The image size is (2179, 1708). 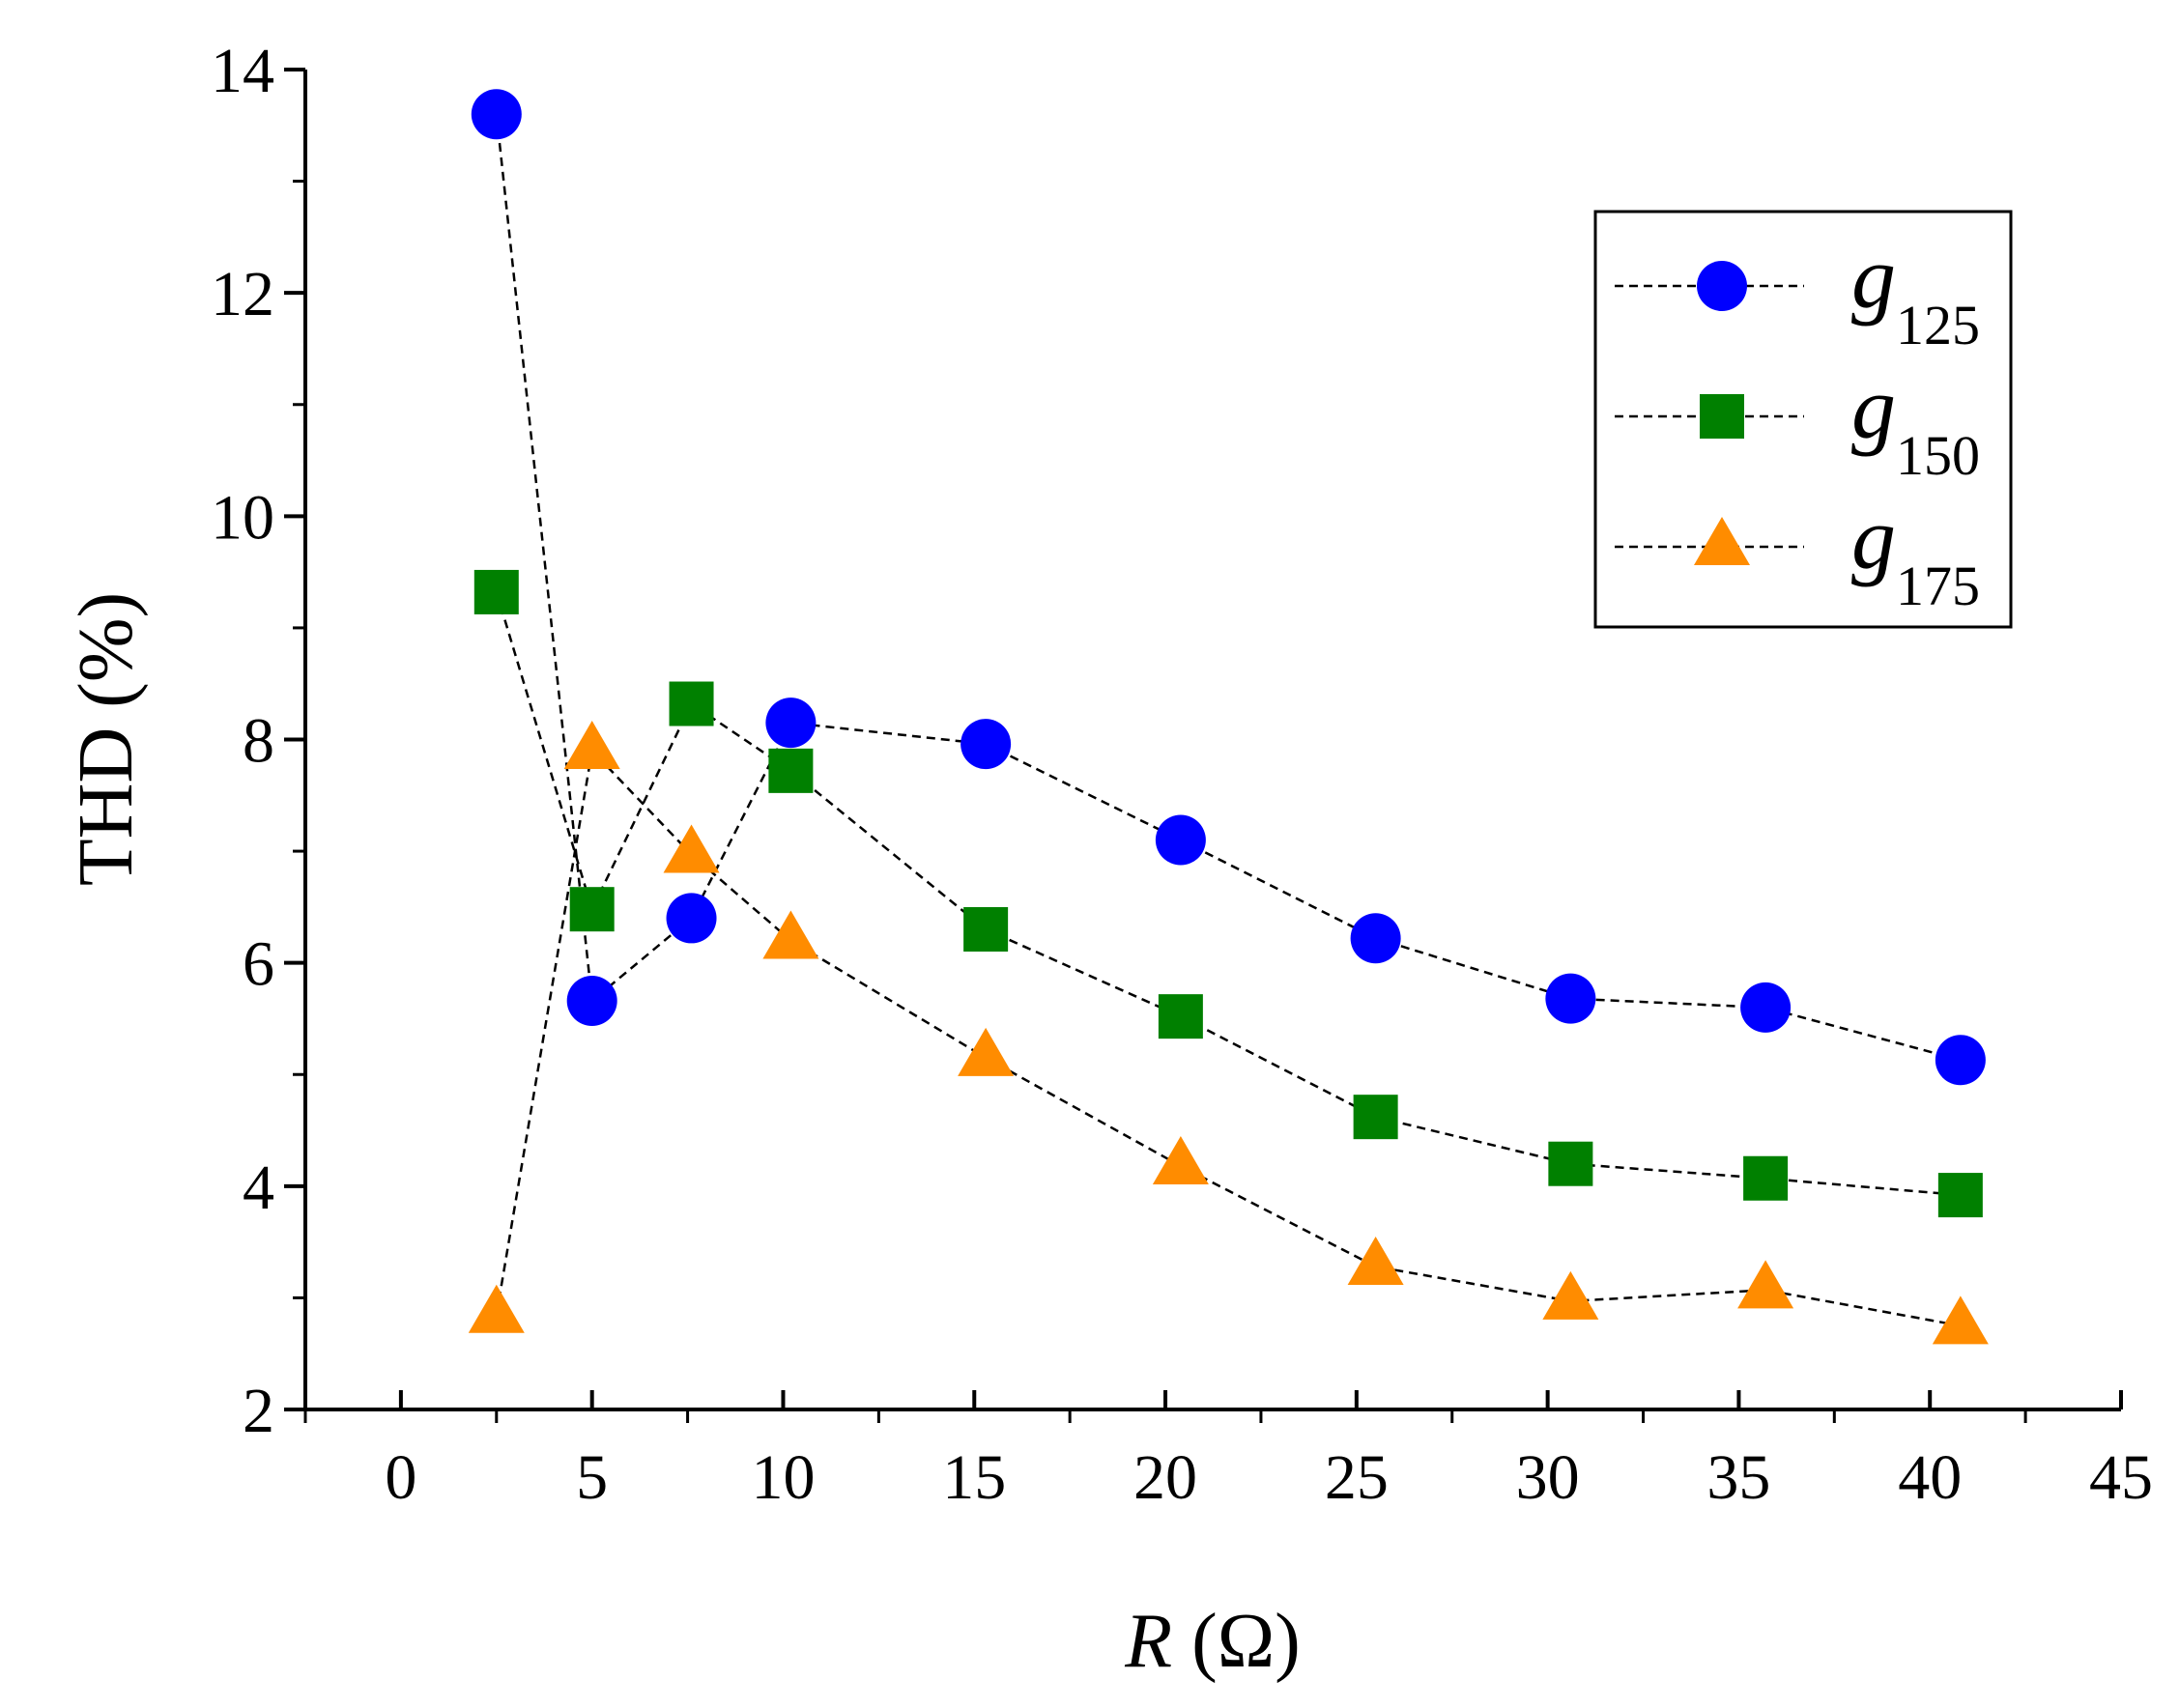 What do you see at coordinates (107, 739) in the screenshot?
I see `y-axis-title: THD (%)` at bounding box center [107, 739].